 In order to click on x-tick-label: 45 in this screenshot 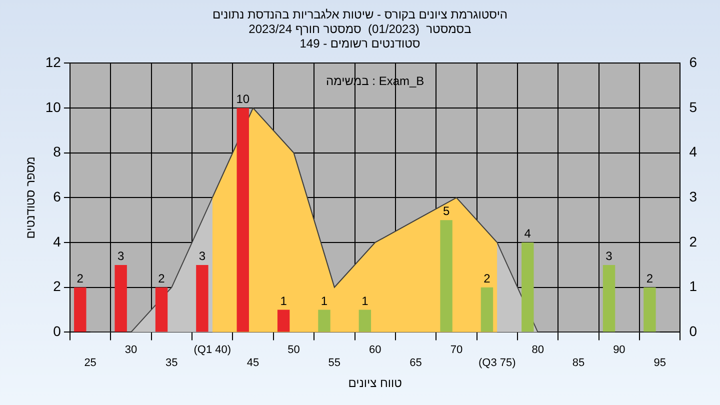, I will do `click(253, 363)`.